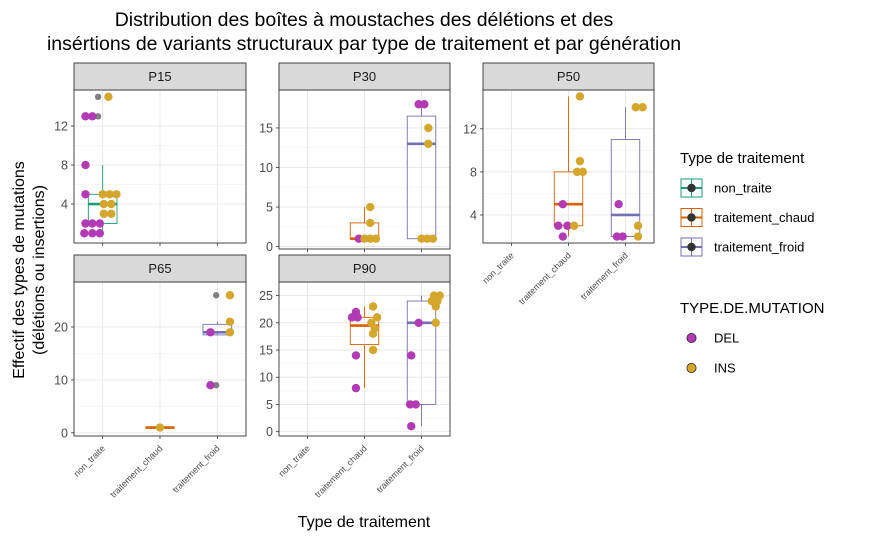 This screenshot has height=540, width=875. Describe the element at coordinates (355, 158) in the screenshot. I see `facet-panel-P30: 0 5 10 15 P30` at that location.